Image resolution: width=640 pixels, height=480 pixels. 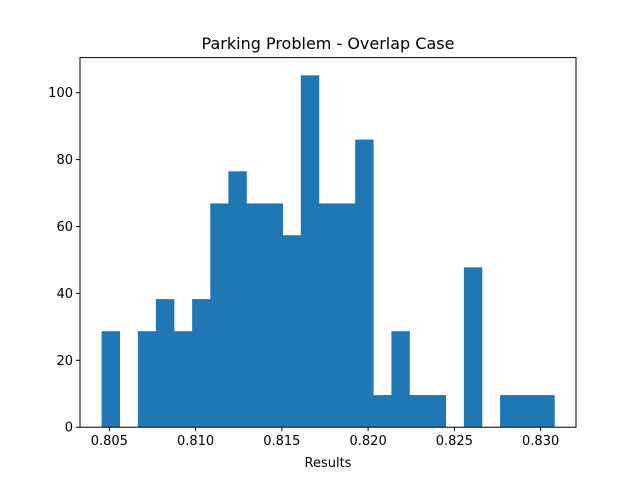 I want to click on x-tick-label: 0.810, so click(x=195, y=441).